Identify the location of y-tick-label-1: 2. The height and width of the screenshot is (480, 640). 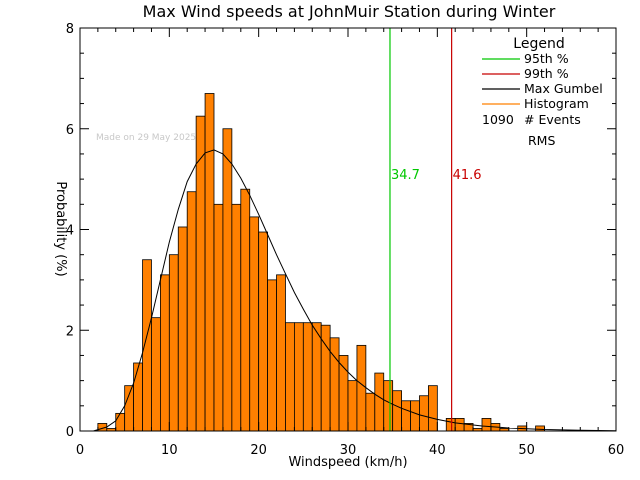
(70, 331).